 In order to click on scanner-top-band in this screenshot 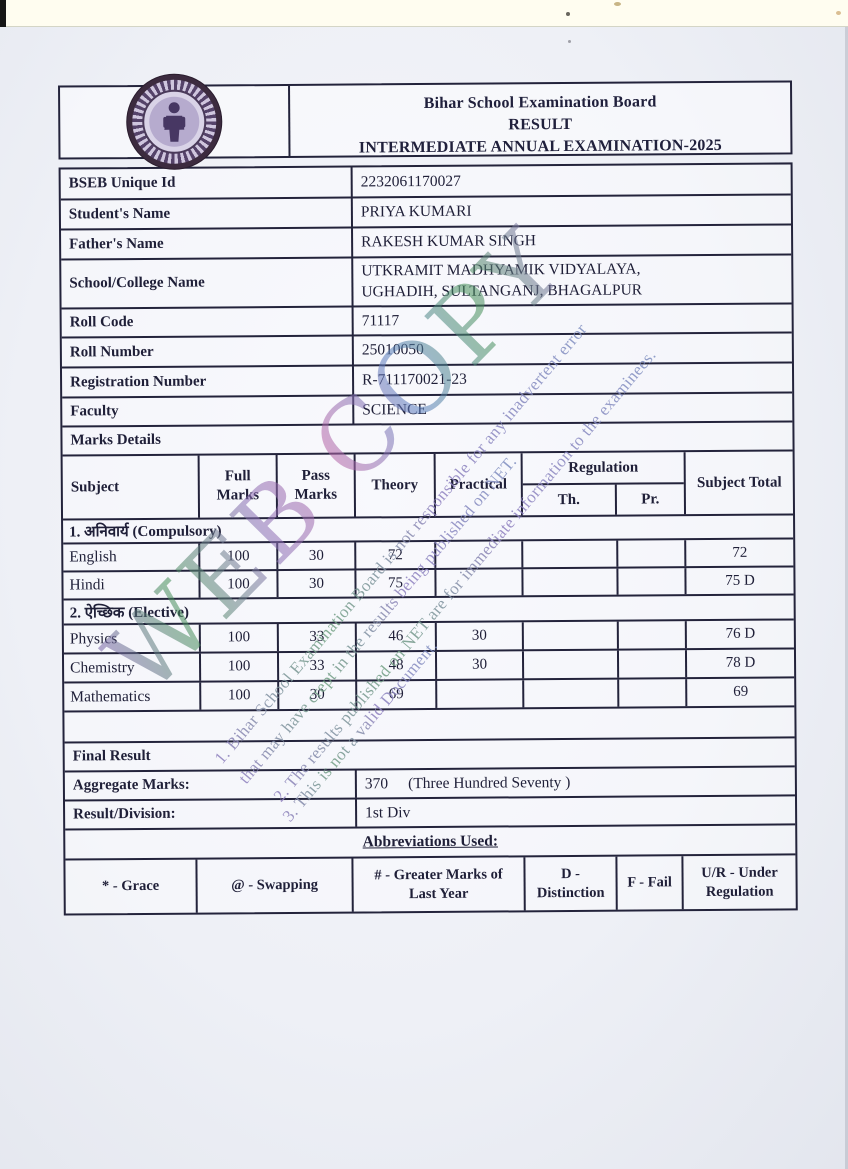, I will do `click(424, 13)`.